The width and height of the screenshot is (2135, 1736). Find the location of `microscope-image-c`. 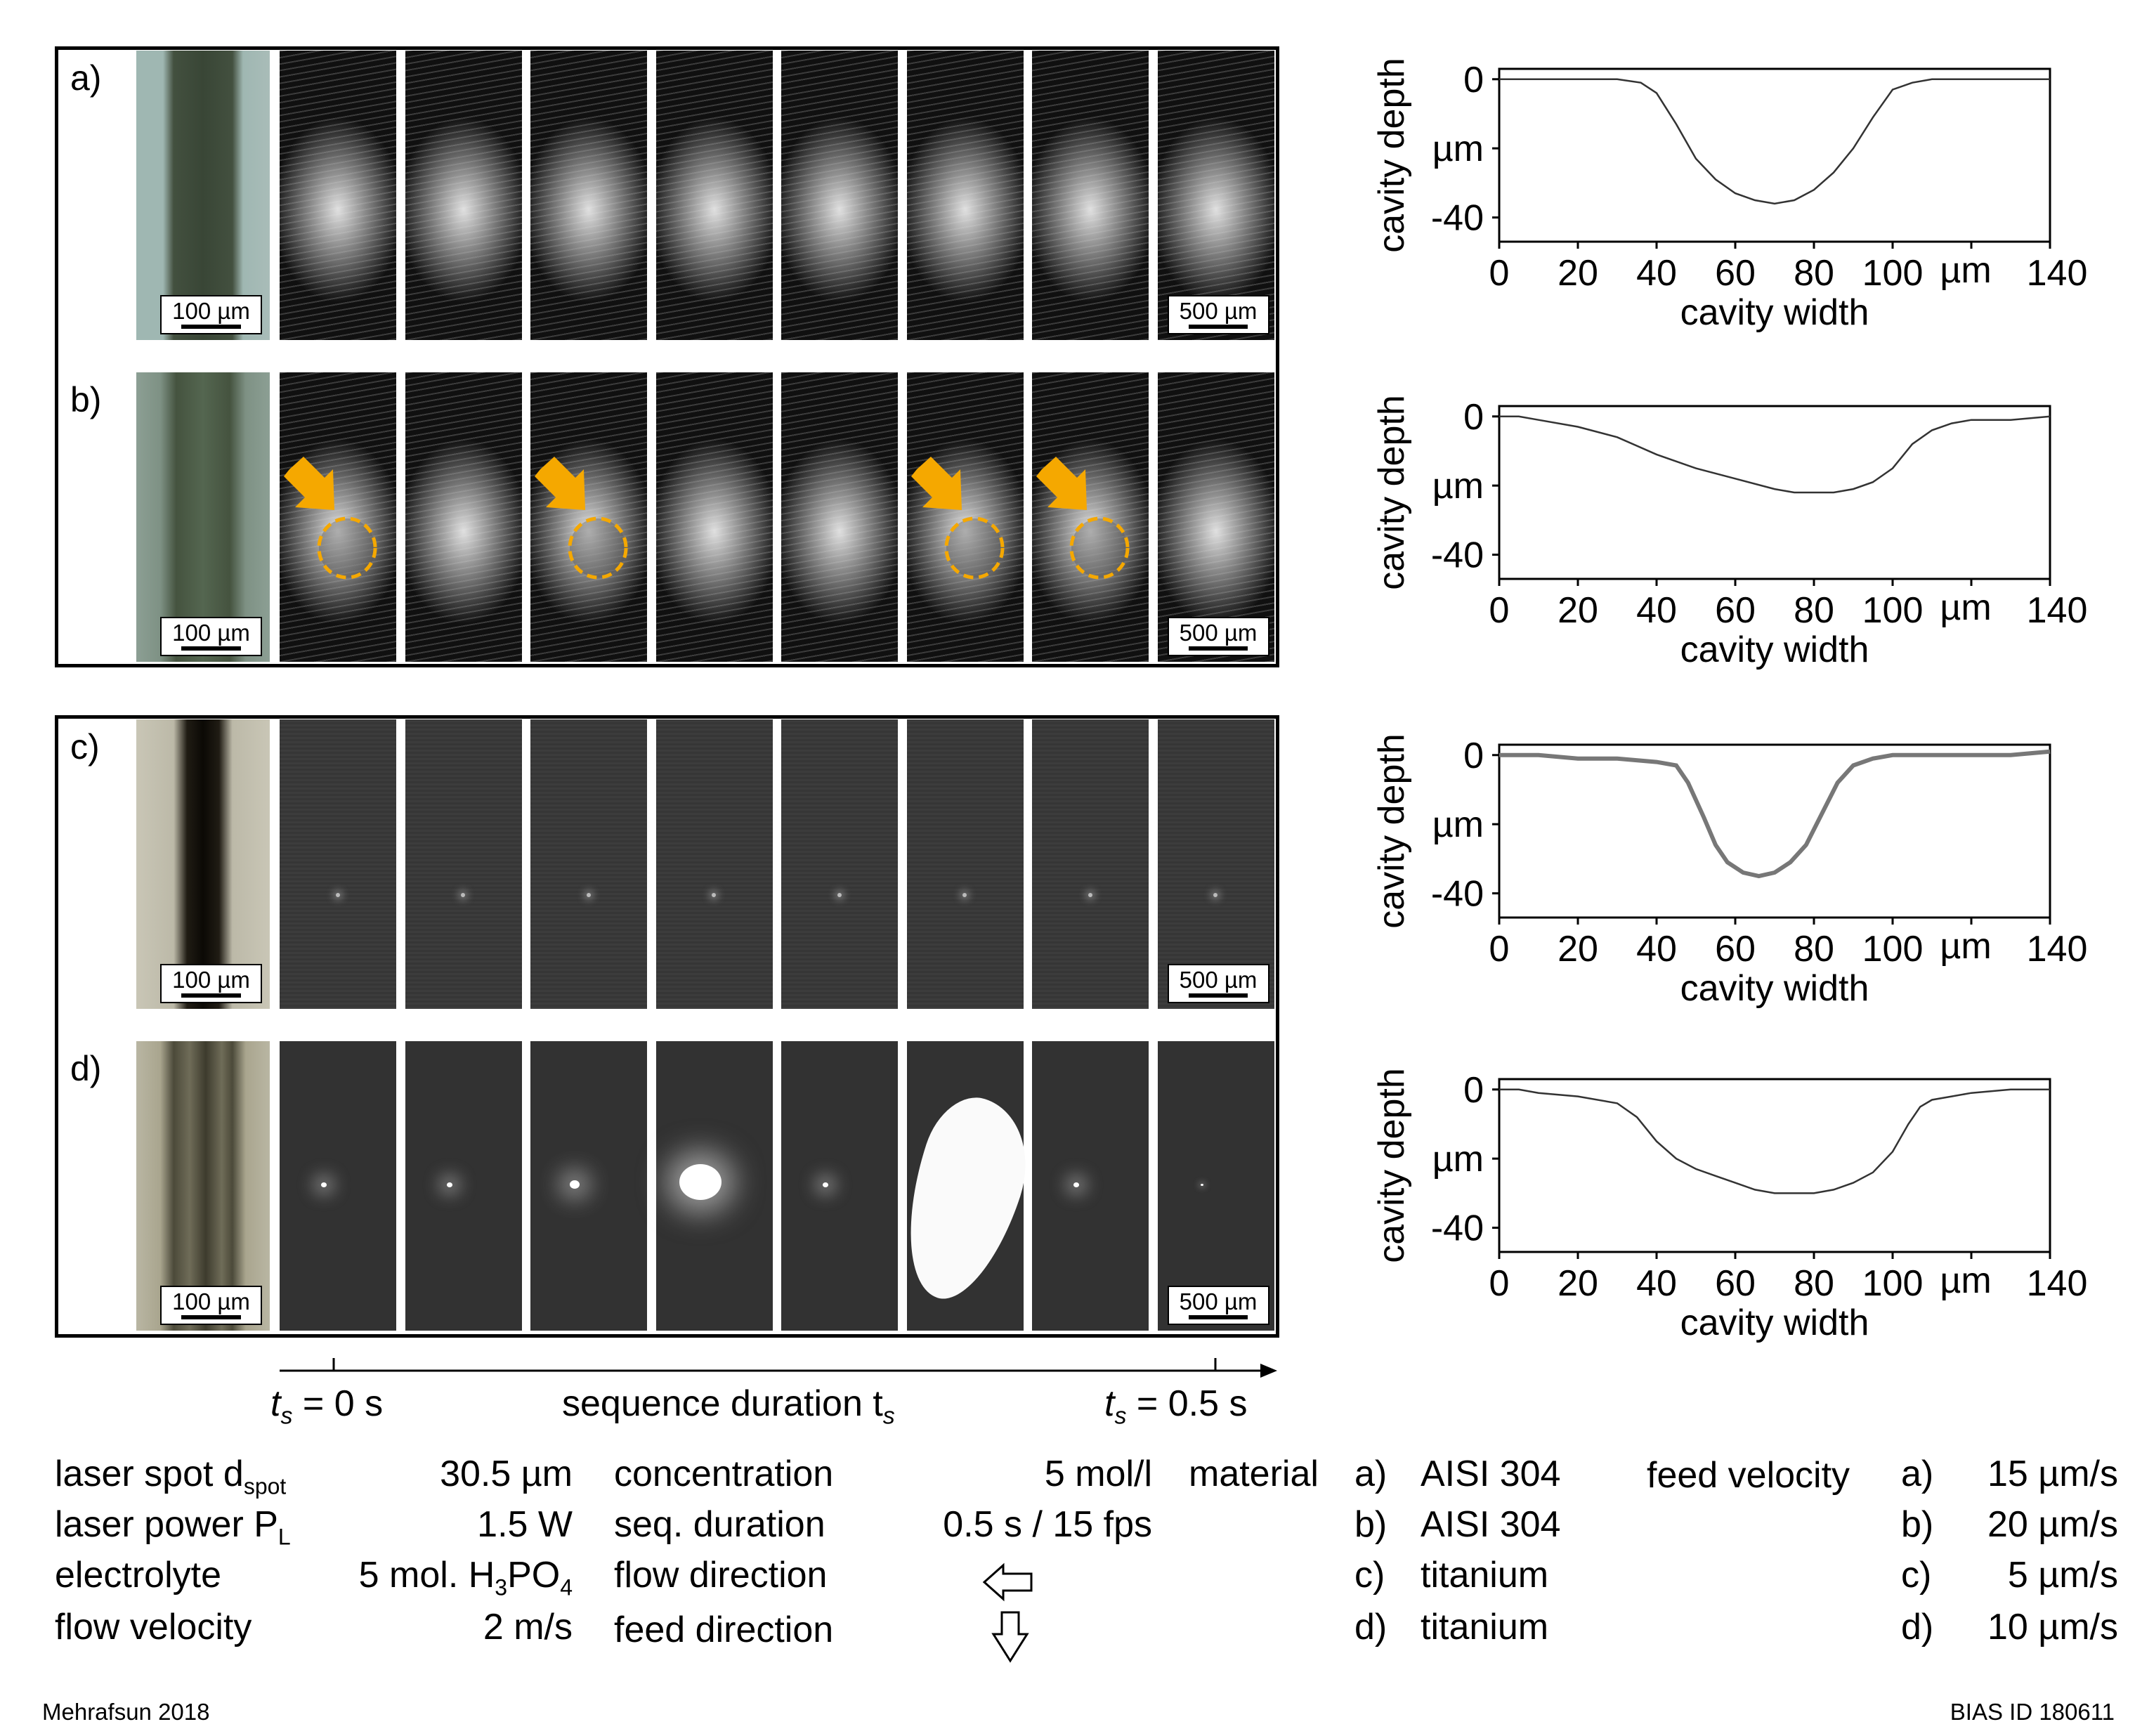

microscope-image-c is located at coordinates (201, 864).